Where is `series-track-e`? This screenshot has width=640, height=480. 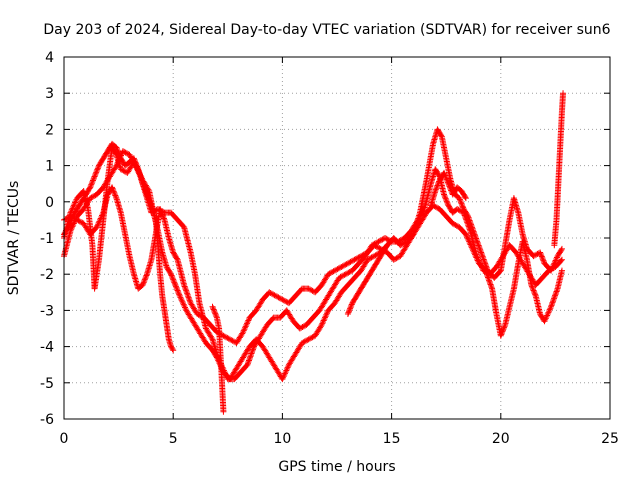
series-track-e is located at coordinates (218, 359).